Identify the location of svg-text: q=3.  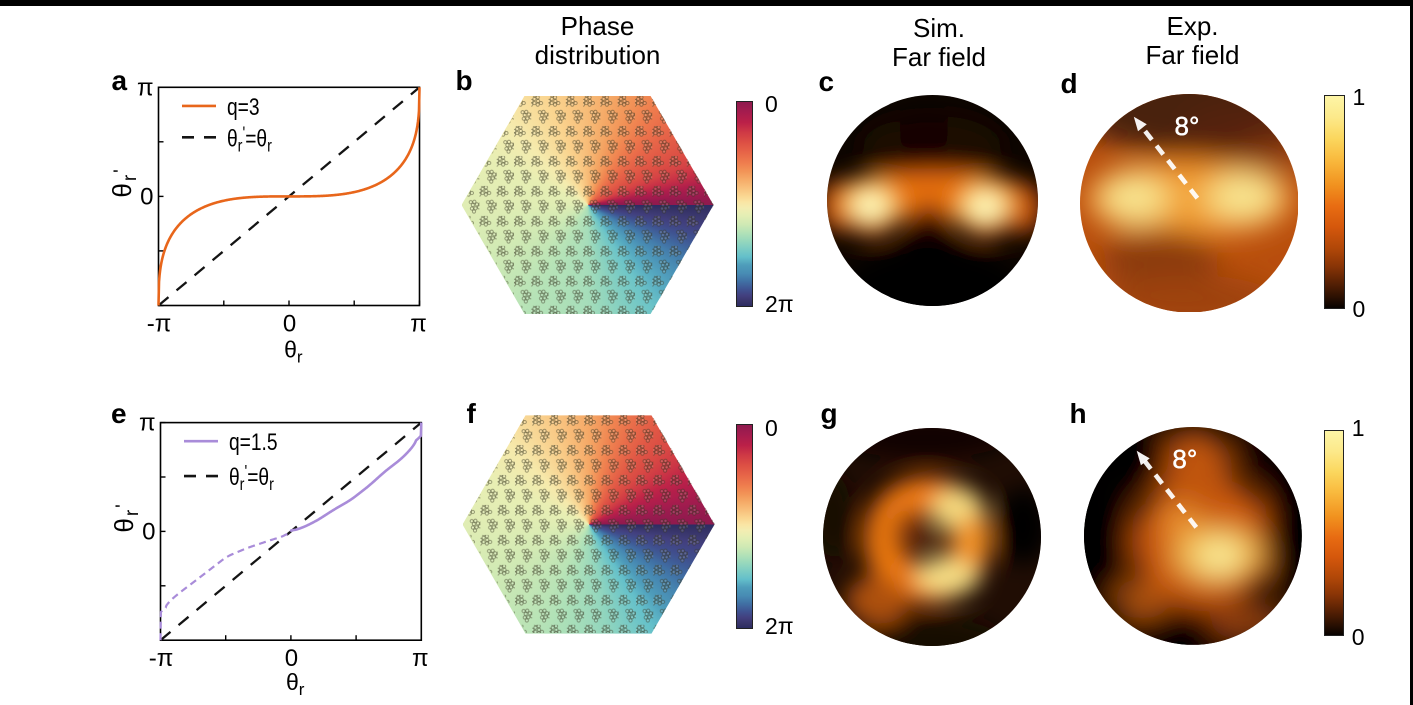
(243, 107).